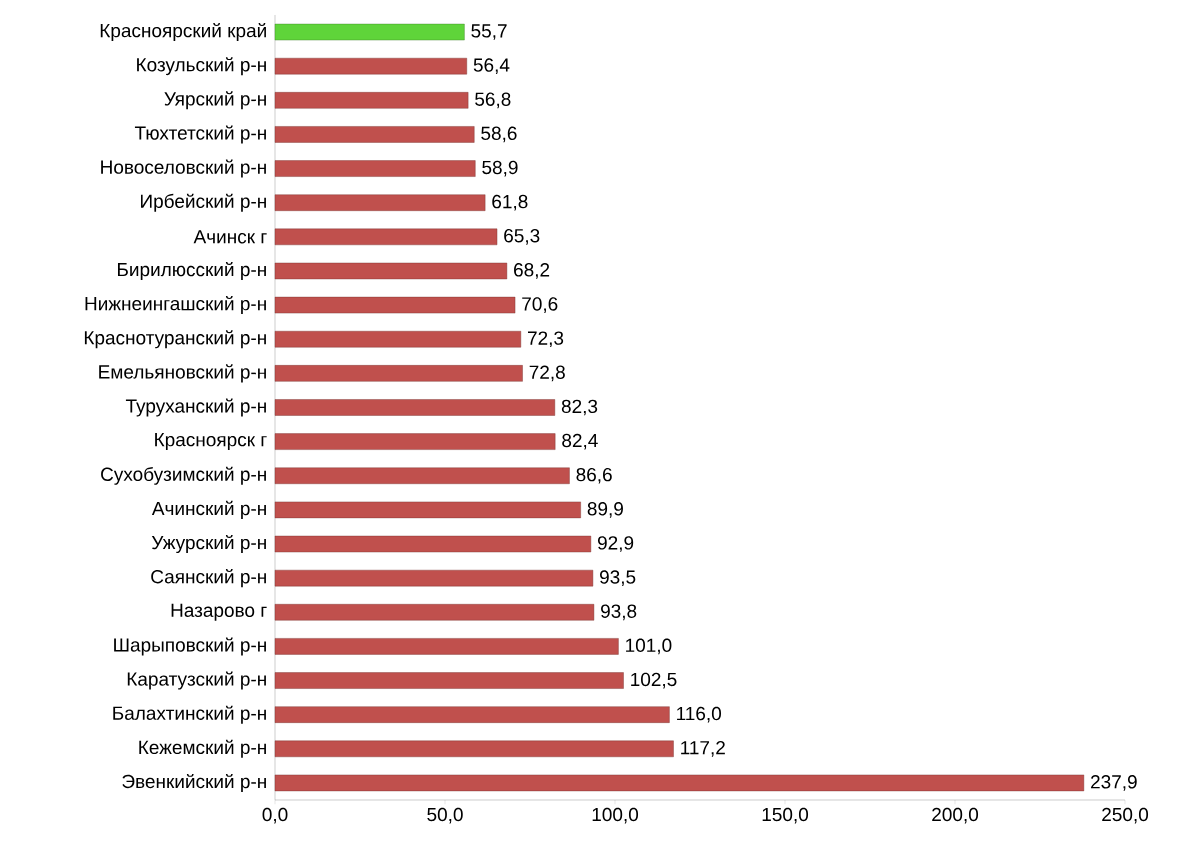 The width and height of the screenshot is (1193, 847). What do you see at coordinates (182, 373) in the screenshot?
I see `y-tick-label: Емельяновский р-н` at bounding box center [182, 373].